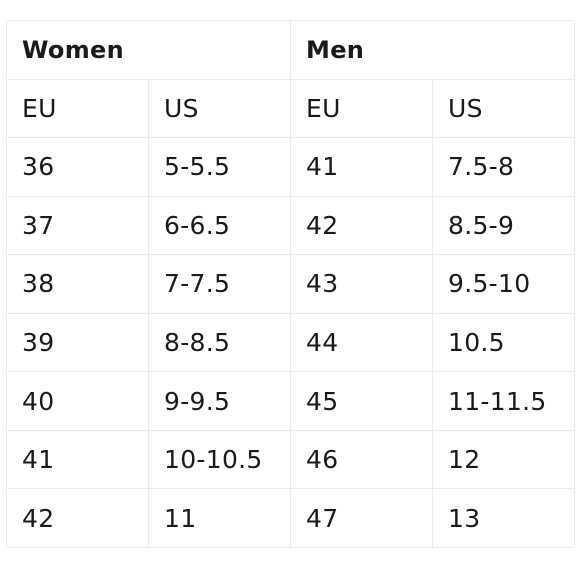 The width and height of the screenshot is (580, 580). What do you see at coordinates (219, 401) in the screenshot?
I see `women-us-cell: 9-9.5` at bounding box center [219, 401].